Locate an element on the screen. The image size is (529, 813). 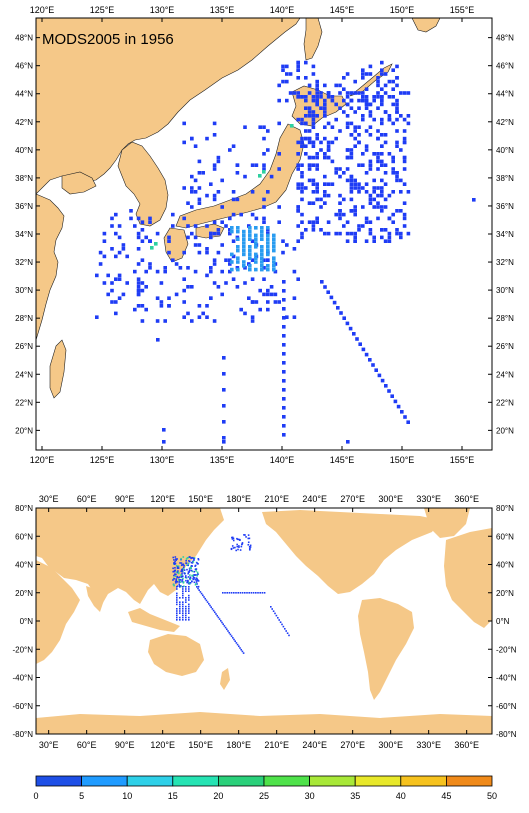
top-lon-label-top: 125°E is located at coordinates (102, 10).